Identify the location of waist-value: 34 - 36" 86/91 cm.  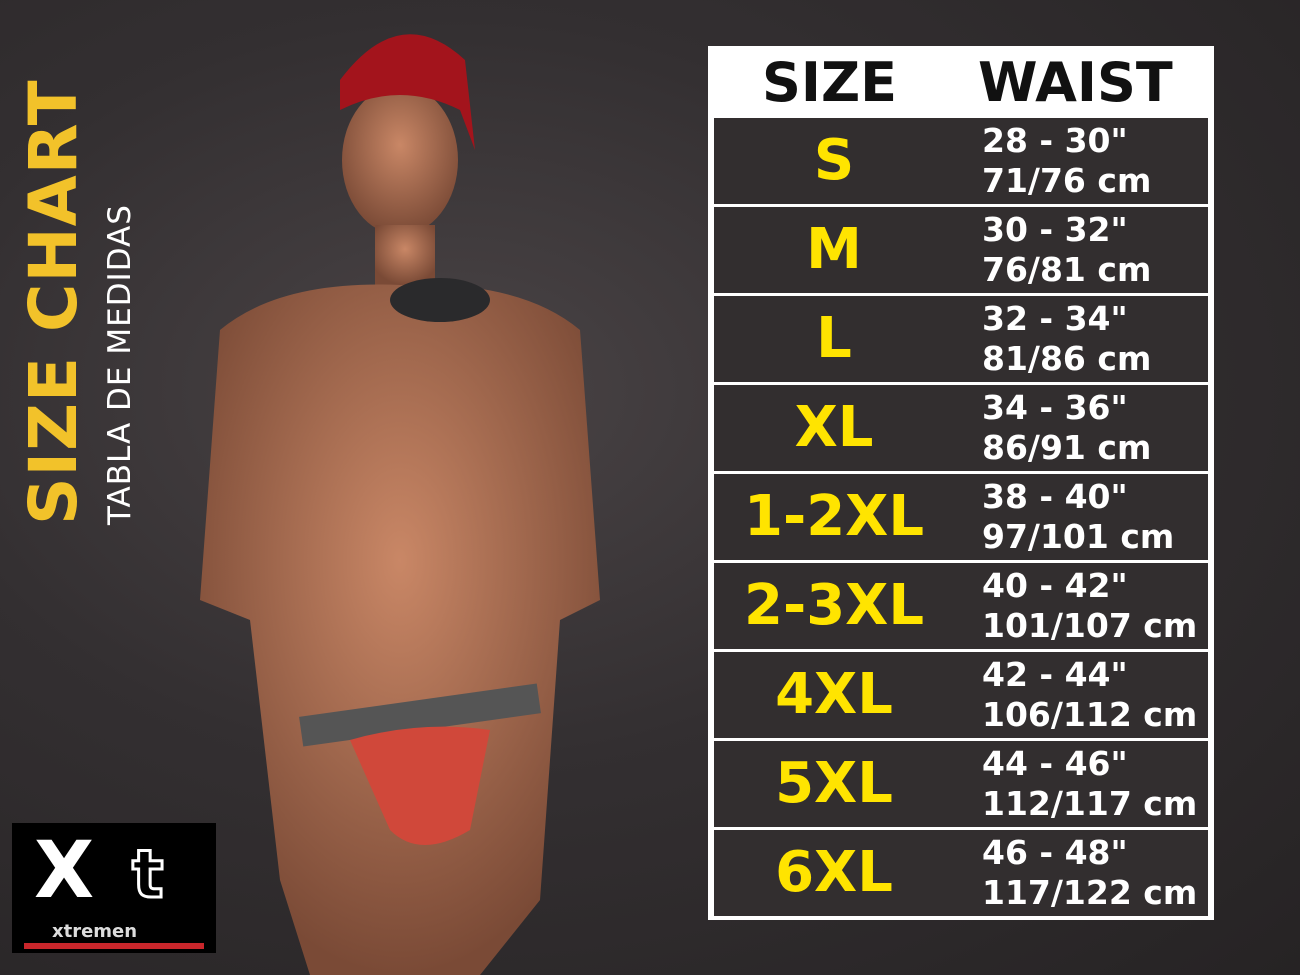
(1066, 428).